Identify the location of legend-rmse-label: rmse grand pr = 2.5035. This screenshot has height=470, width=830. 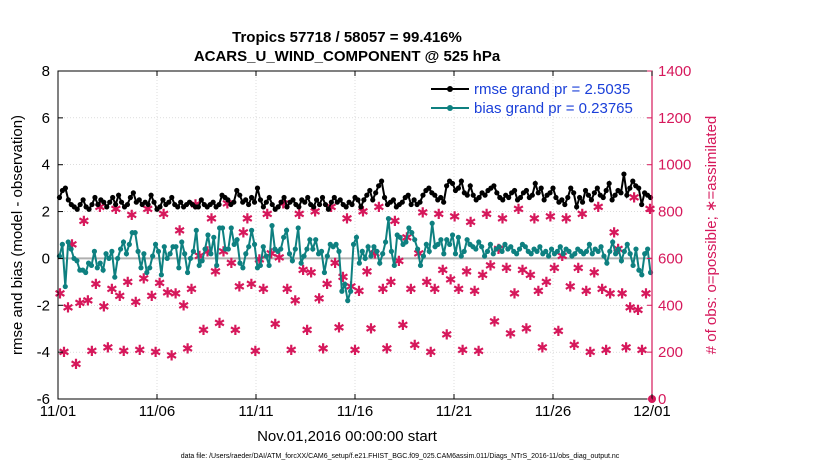
(552, 89).